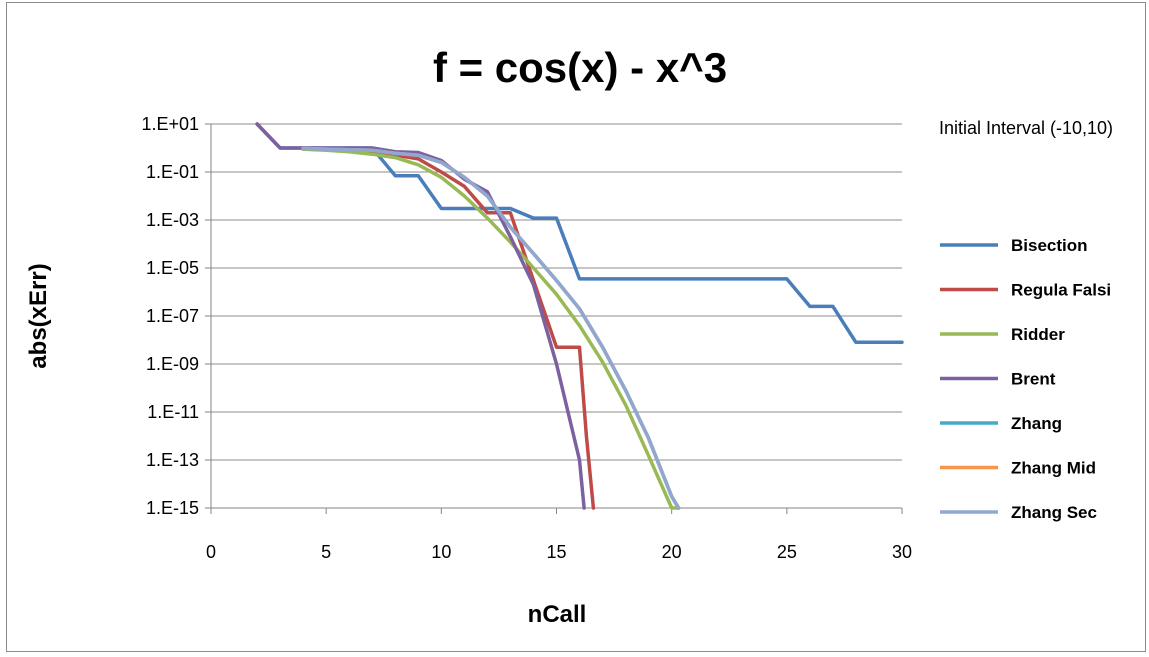  Describe the element at coordinates (38, 315) in the screenshot. I see `y-axis-title: abs(xErr)` at that location.